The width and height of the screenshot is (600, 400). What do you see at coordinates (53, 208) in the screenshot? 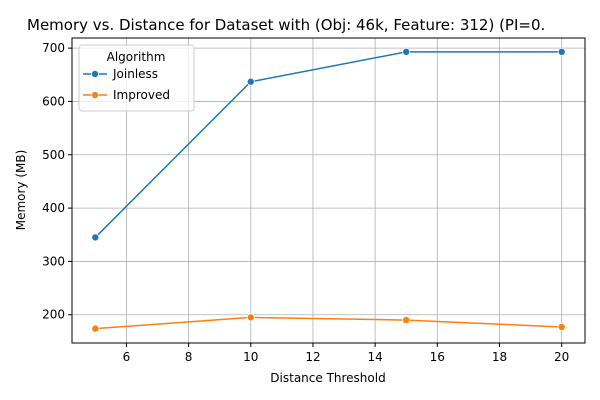
I see `y-tick-label: 400` at bounding box center [53, 208].